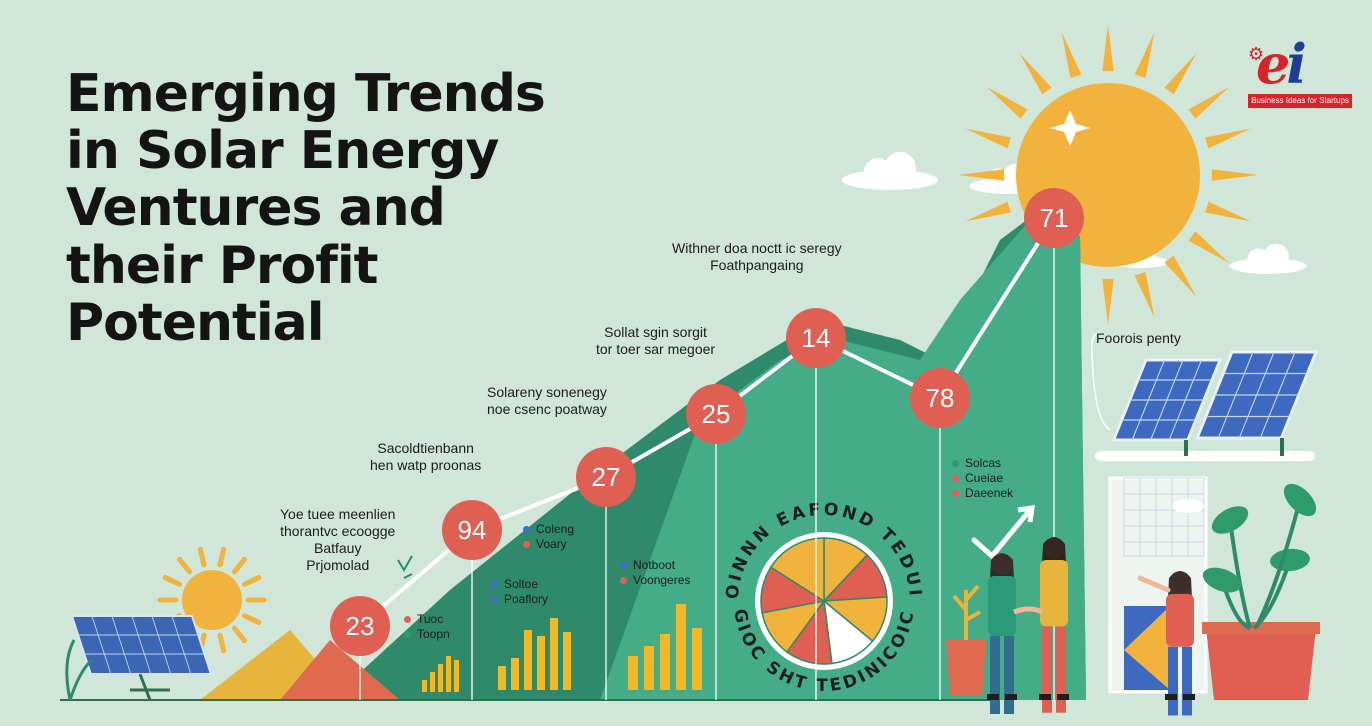 The width and height of the screenshot is (1372, 726). Describe the element at coordinates (519, 584) in the screenshot. I see `legend-item: Soltoe` at that location.